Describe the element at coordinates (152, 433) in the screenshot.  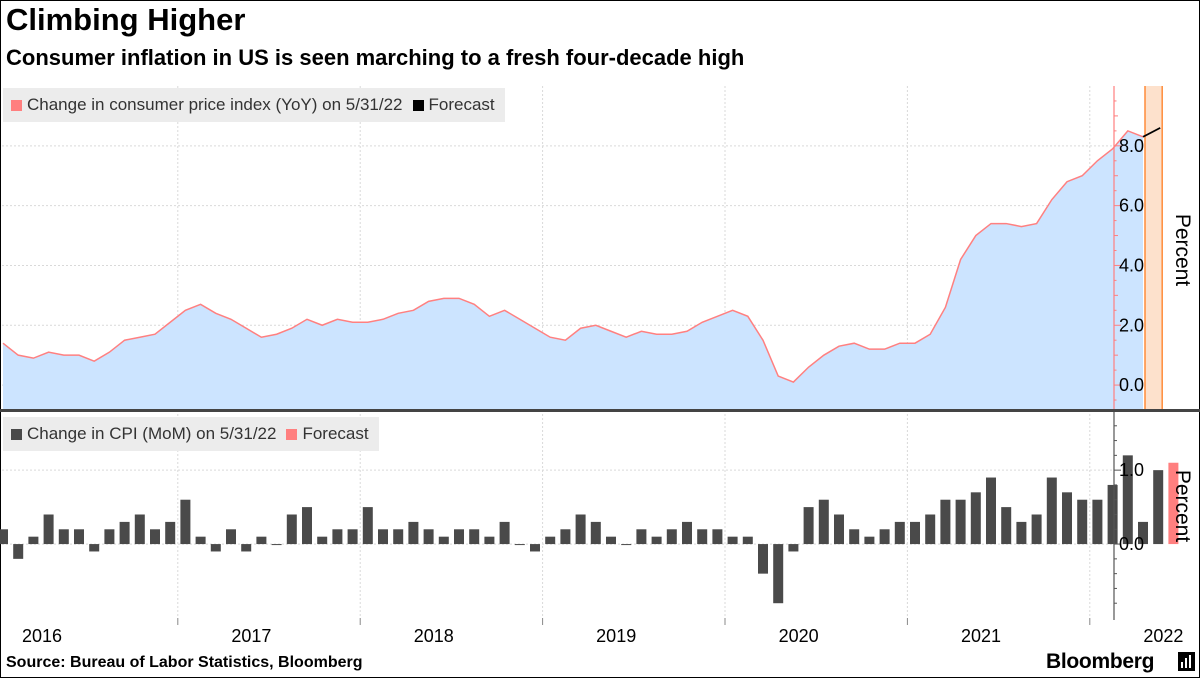
I see `legend-label-cpi-mom: Change in CPI (MoM) on 5/31/22` at that location.